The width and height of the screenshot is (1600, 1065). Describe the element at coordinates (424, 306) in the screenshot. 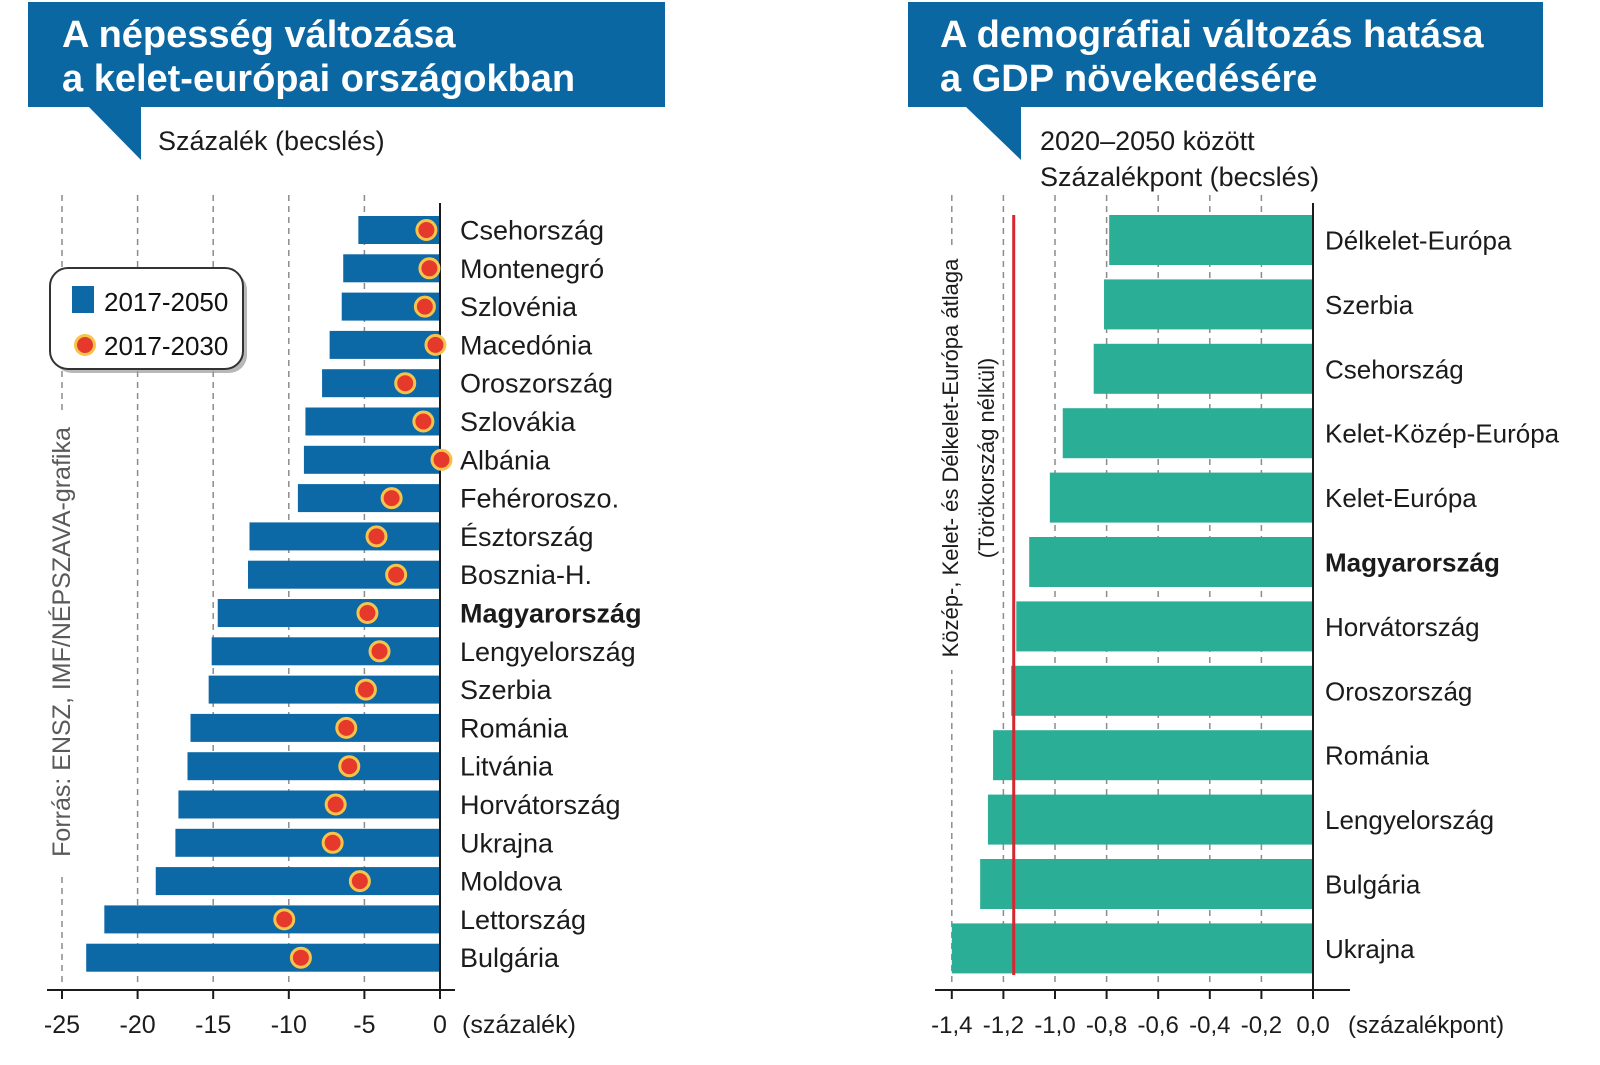

I see `population-dot-szlovenia` at that location.